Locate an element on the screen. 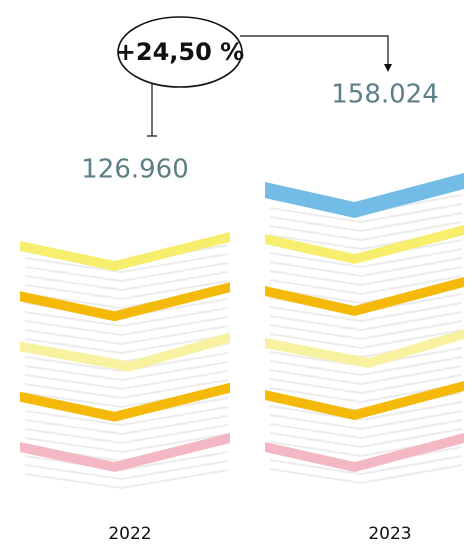 The height and width of the screenshot is (548, 475). arrow-head is located at coordinates (388, 68).